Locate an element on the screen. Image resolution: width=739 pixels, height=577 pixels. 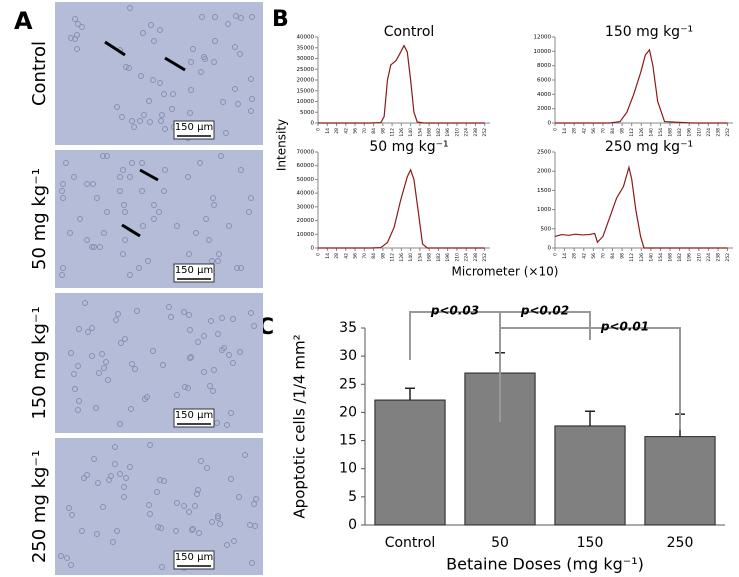
y-tick-label: 1000 is located at coordinates (544, 210).